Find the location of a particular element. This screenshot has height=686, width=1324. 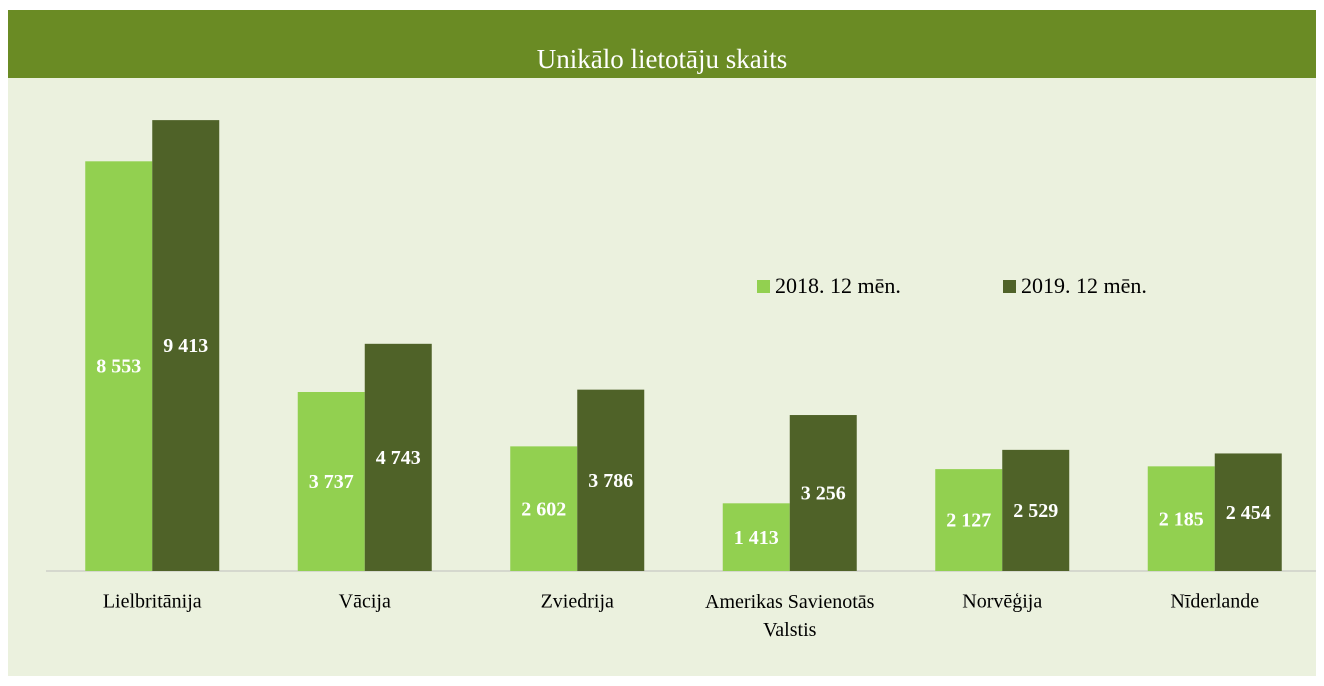

x-tick-label: Amerikas Savienotās Valstis is located at coordinates (790, 616).